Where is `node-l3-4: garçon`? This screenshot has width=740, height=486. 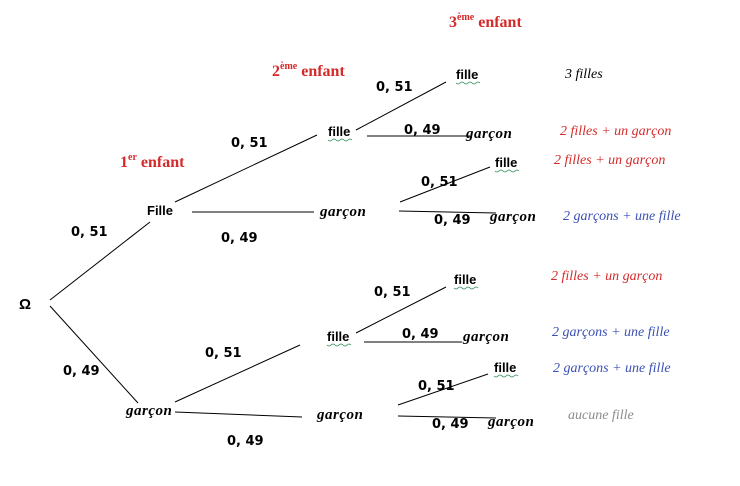 node-l3-4: garçon is located at coordinates (512, 217).